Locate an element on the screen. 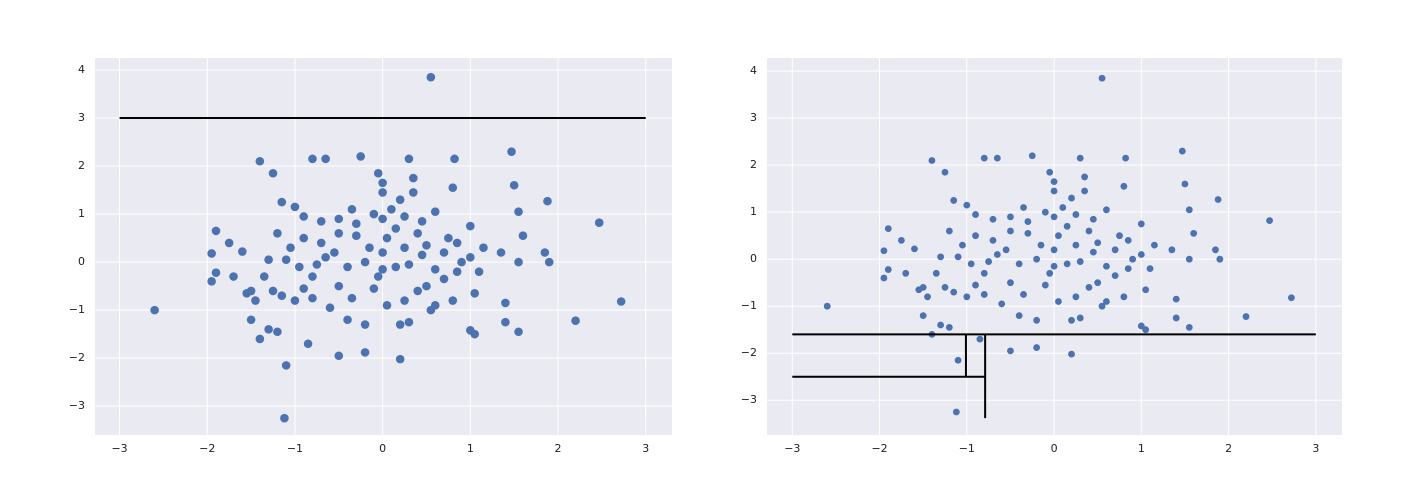 Image resolution: width=1417 pixels, height=498 pixels. y-tick-label: −2 is located at coordinates (749, 352).